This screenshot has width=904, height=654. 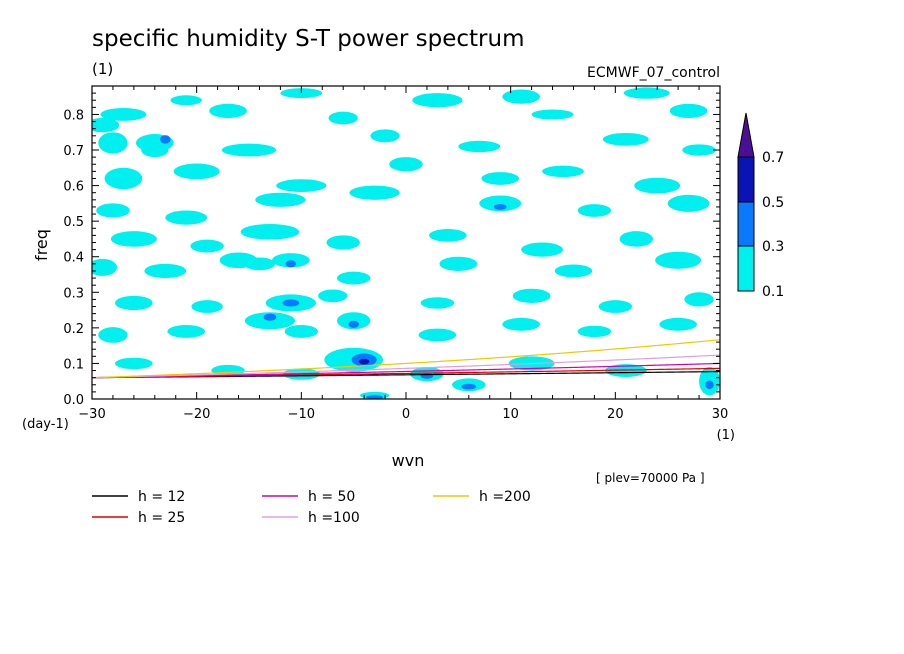 What do you see at coordinates (73, 364) in the screenshot?
I see `y-tick-label: 0.1` at bounding box center [73, 364].